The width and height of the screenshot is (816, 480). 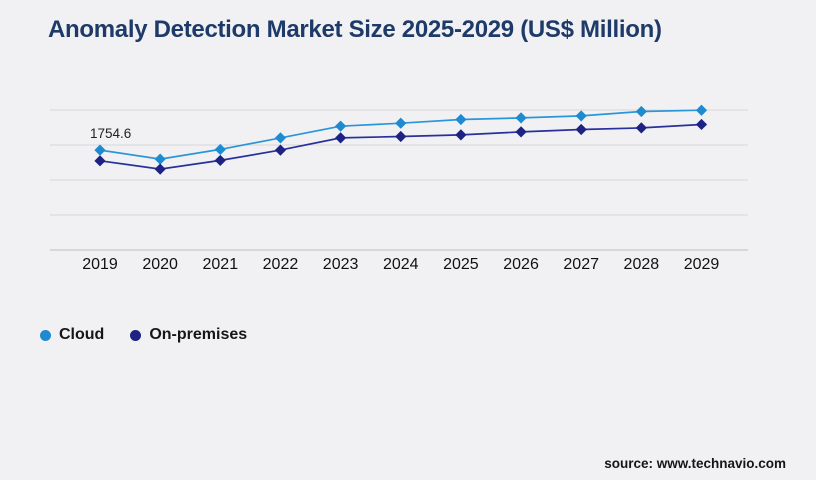 I want to click on data-point-on-premises-2027, so click(x=581, y=129).